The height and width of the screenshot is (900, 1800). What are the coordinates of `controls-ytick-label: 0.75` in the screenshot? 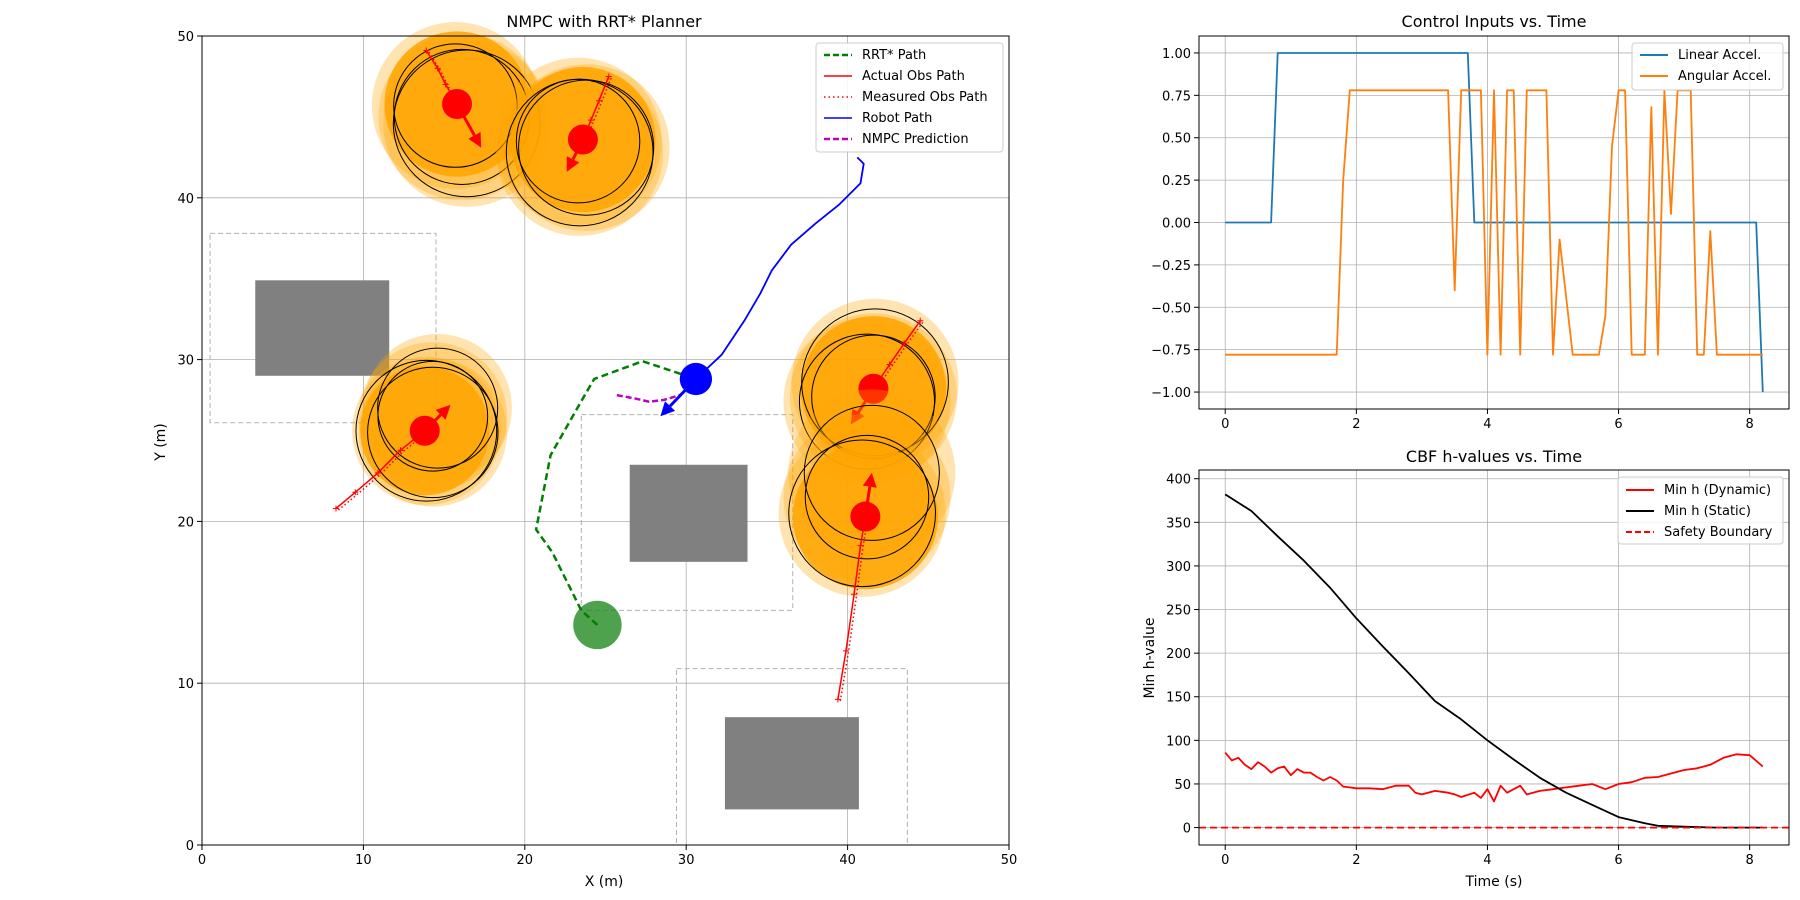 It's located at (1176, 96).